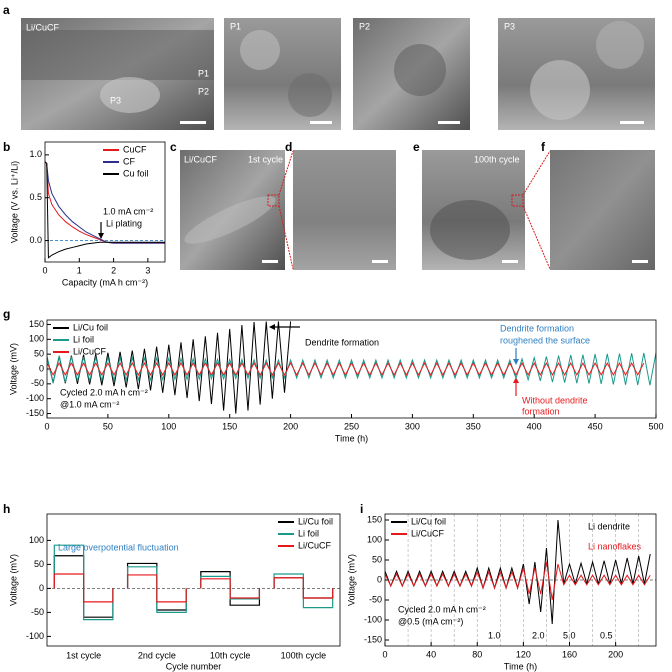 This screenshot has width=672, height=672. What do you see at coordinates (129, 161) in the screenshot?
I see `legend-label: CF` at bounding box center [129, 161].